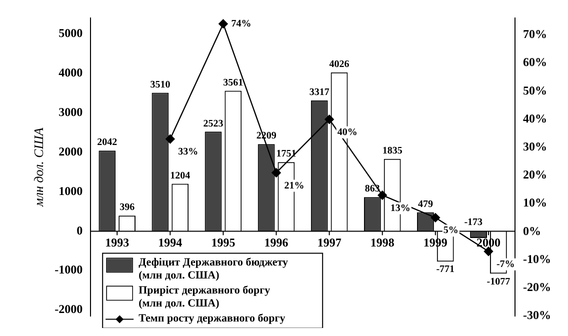 The height and width of the screenshot is (336, 568). What do you see at coordinates (233, 82) in the screenshot?
I see `data-label: 3561` at bounding box center [233, 82].